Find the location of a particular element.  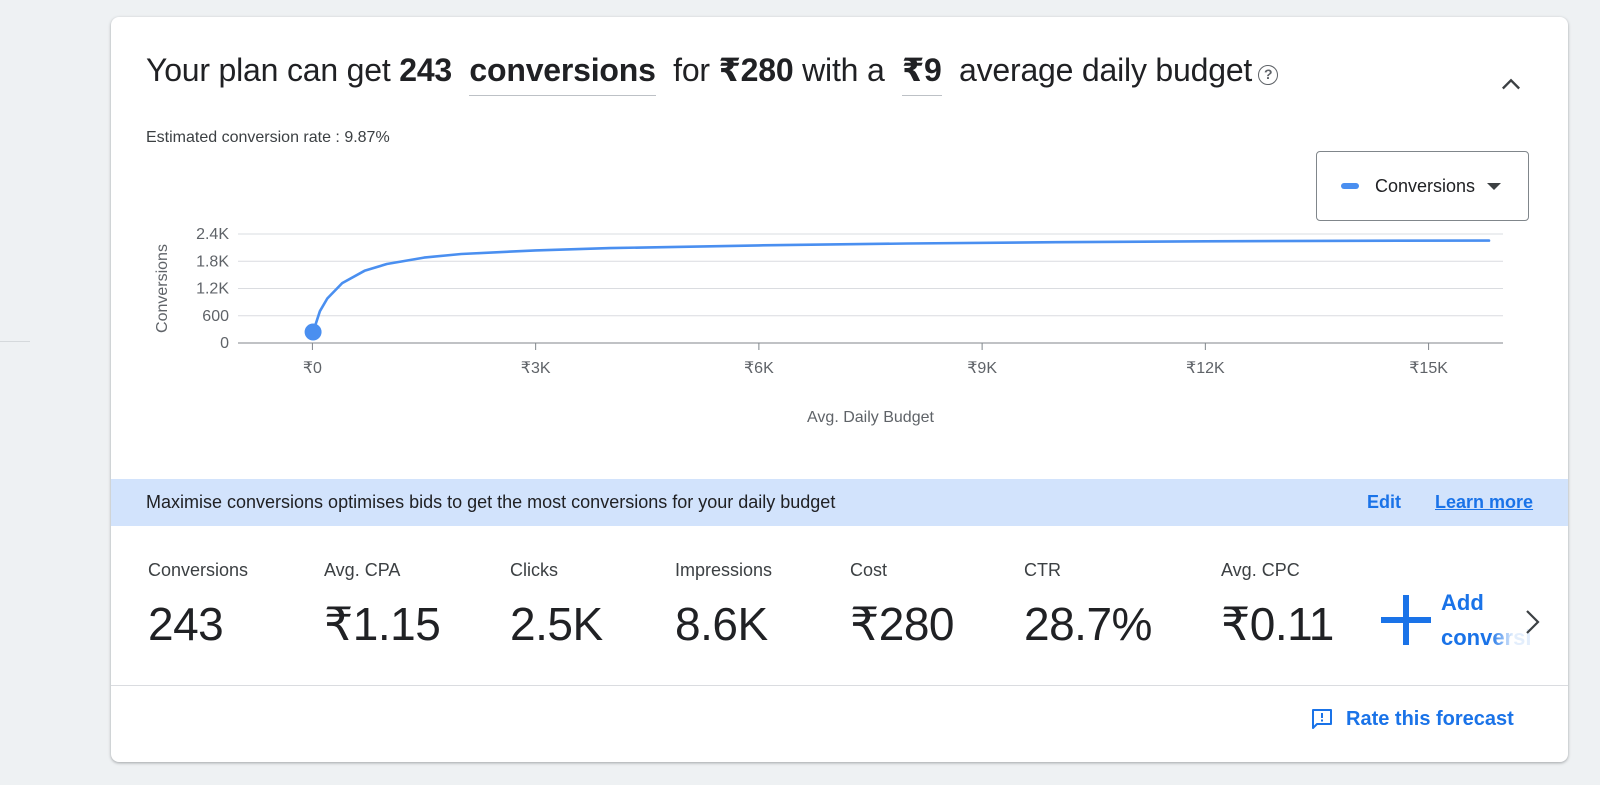

metric-avg-cpa: Avg. CPA ₹1.15 is located at coordinates (382, 605).